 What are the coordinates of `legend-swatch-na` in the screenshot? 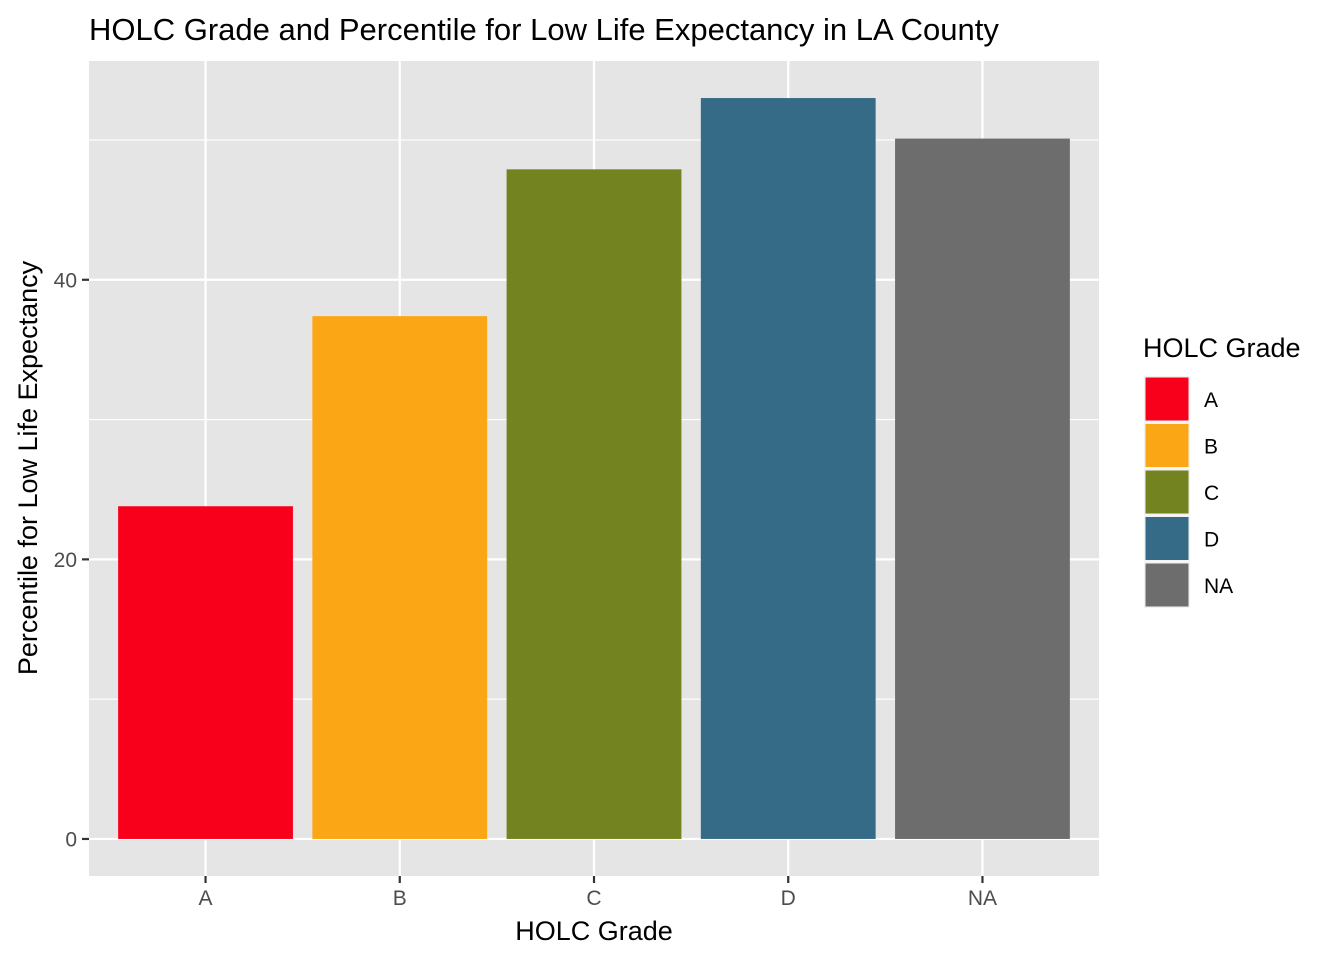 It's located at (1167, 585).